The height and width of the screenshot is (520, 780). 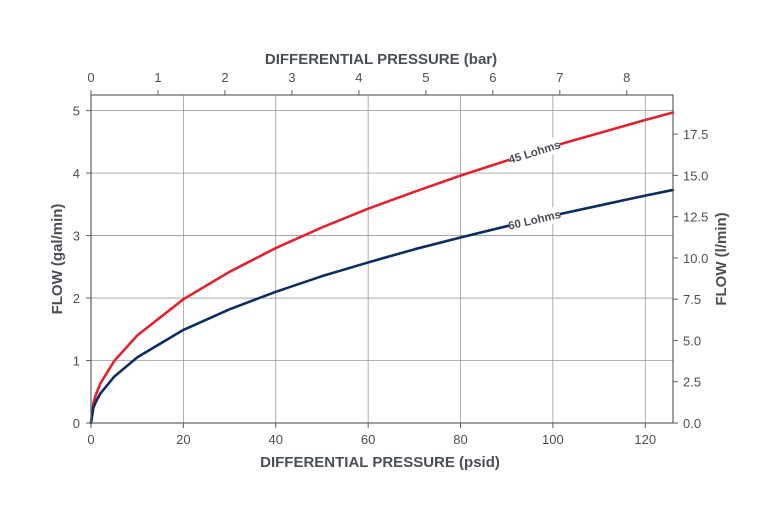 What do you see at coordinates (460, 439) in the screenshot?
I see `bottom-tick-label: 80` at bounding box center [460, 439].